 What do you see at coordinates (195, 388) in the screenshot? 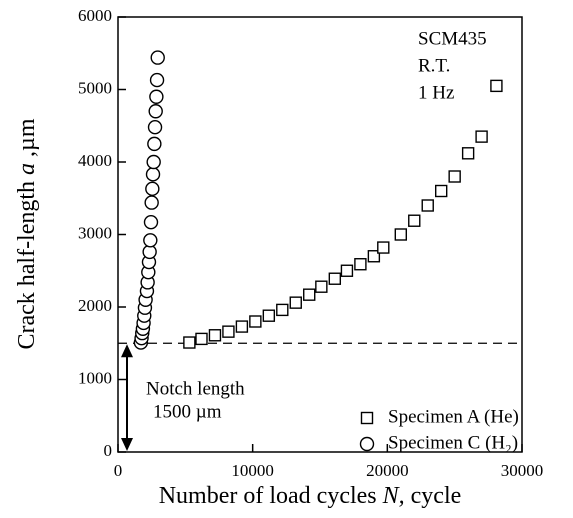
I see `notch-label: Notch length` at bounding box center [195, 388].